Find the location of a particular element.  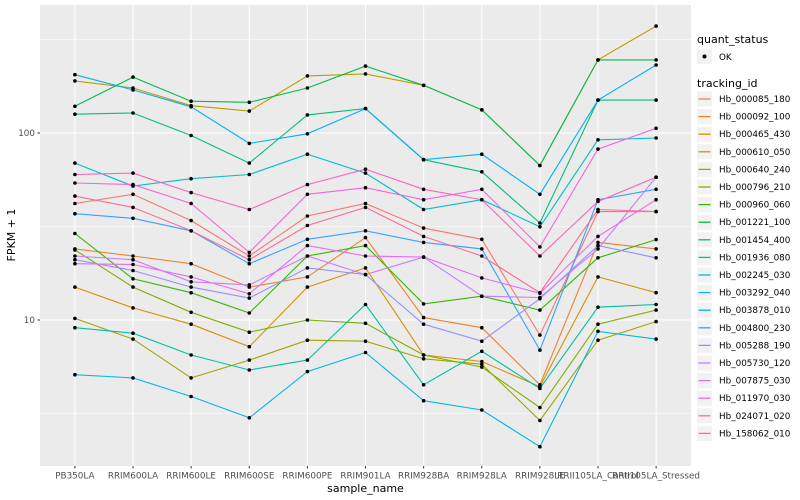

legend-entry-Hb_158062_010: Hb_158062_010 is located at coordinates (744, 433).